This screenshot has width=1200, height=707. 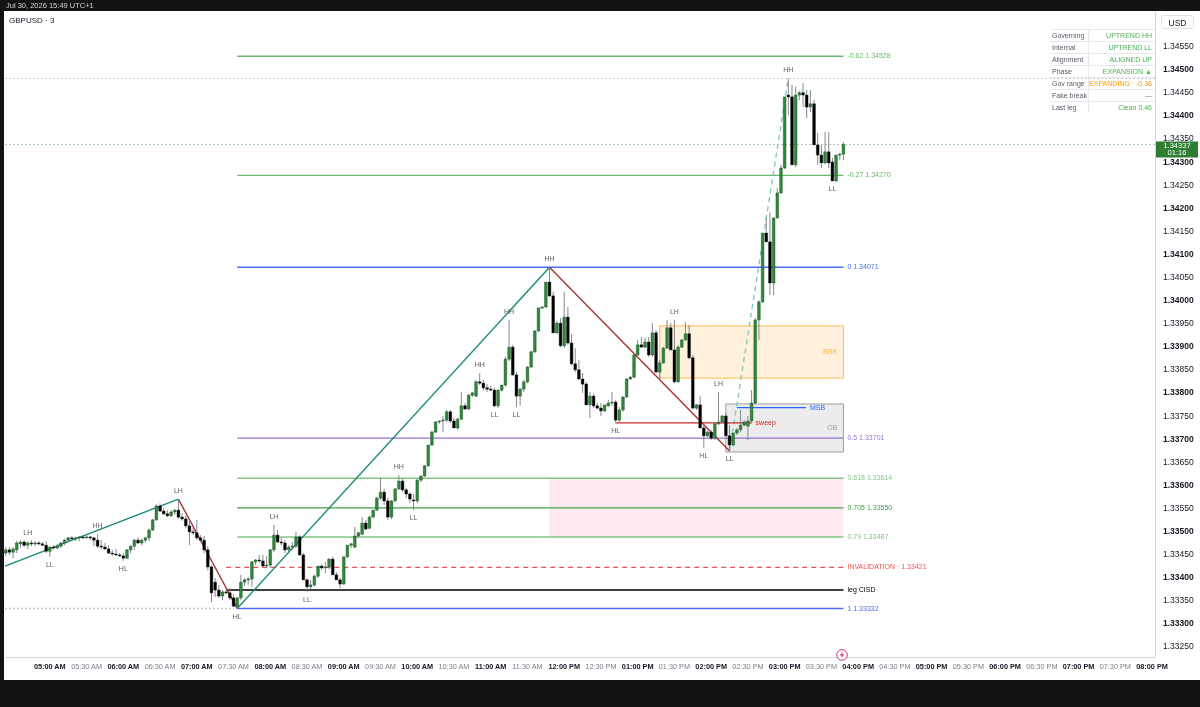 I want to click on y-axis-title: USD, so click(x=1177, y=22).